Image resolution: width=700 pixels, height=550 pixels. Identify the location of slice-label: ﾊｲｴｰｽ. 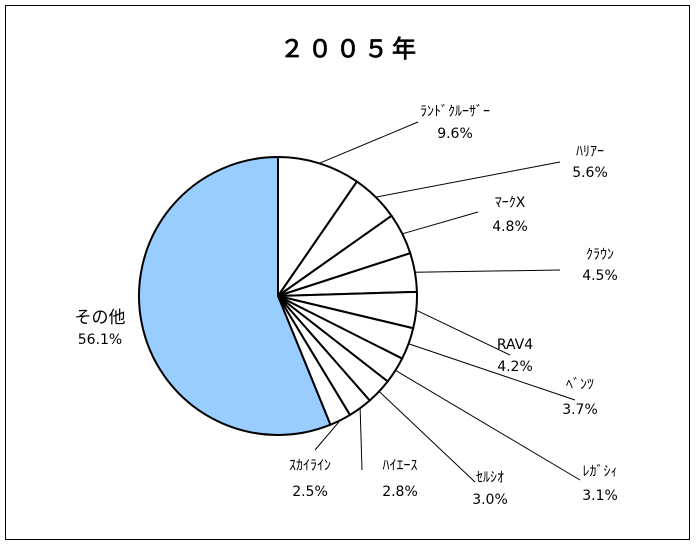
(400, 466).